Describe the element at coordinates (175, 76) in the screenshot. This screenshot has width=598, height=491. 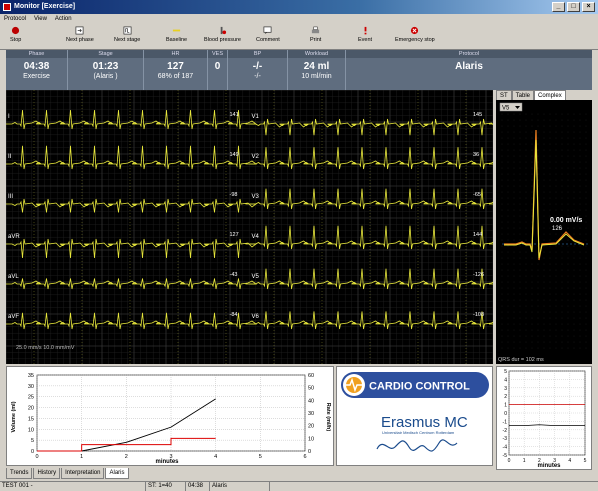
I see `hr-percent: 68% of 187` at that location.